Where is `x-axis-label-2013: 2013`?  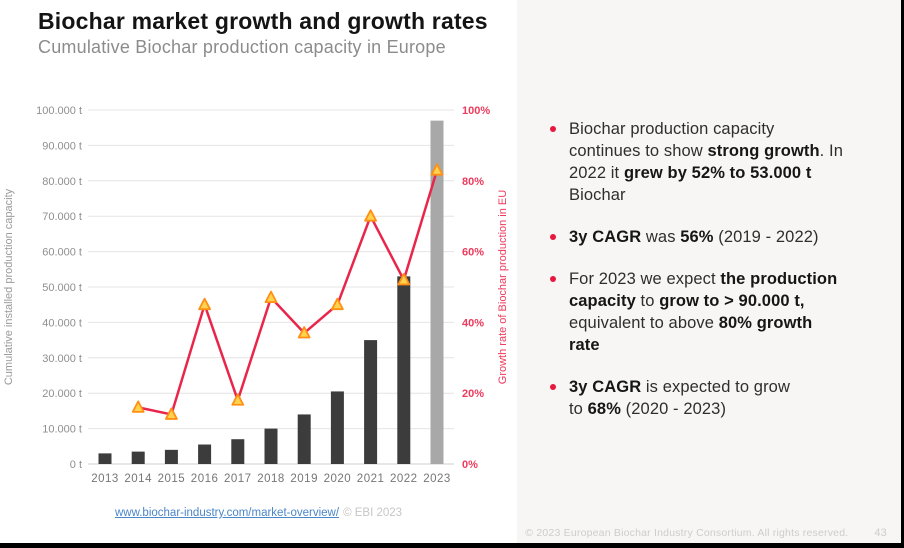
x-axis-label-2013: 2013 is located at coordinates (105, 479).